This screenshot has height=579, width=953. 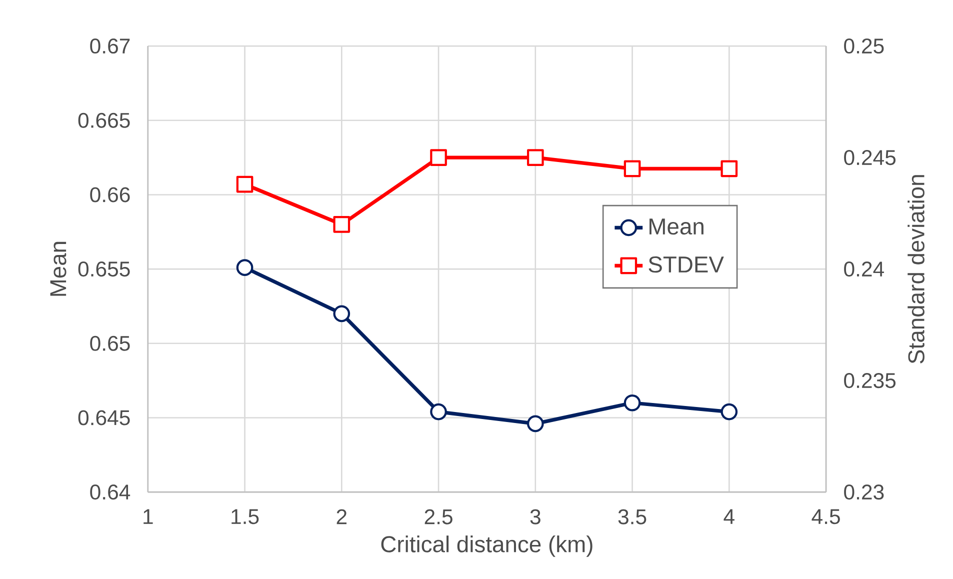 What do you see at coordinates (104, 120) in the screenshot?
I see `y-tick-label: 0.665` at bounding box center [104, 120].